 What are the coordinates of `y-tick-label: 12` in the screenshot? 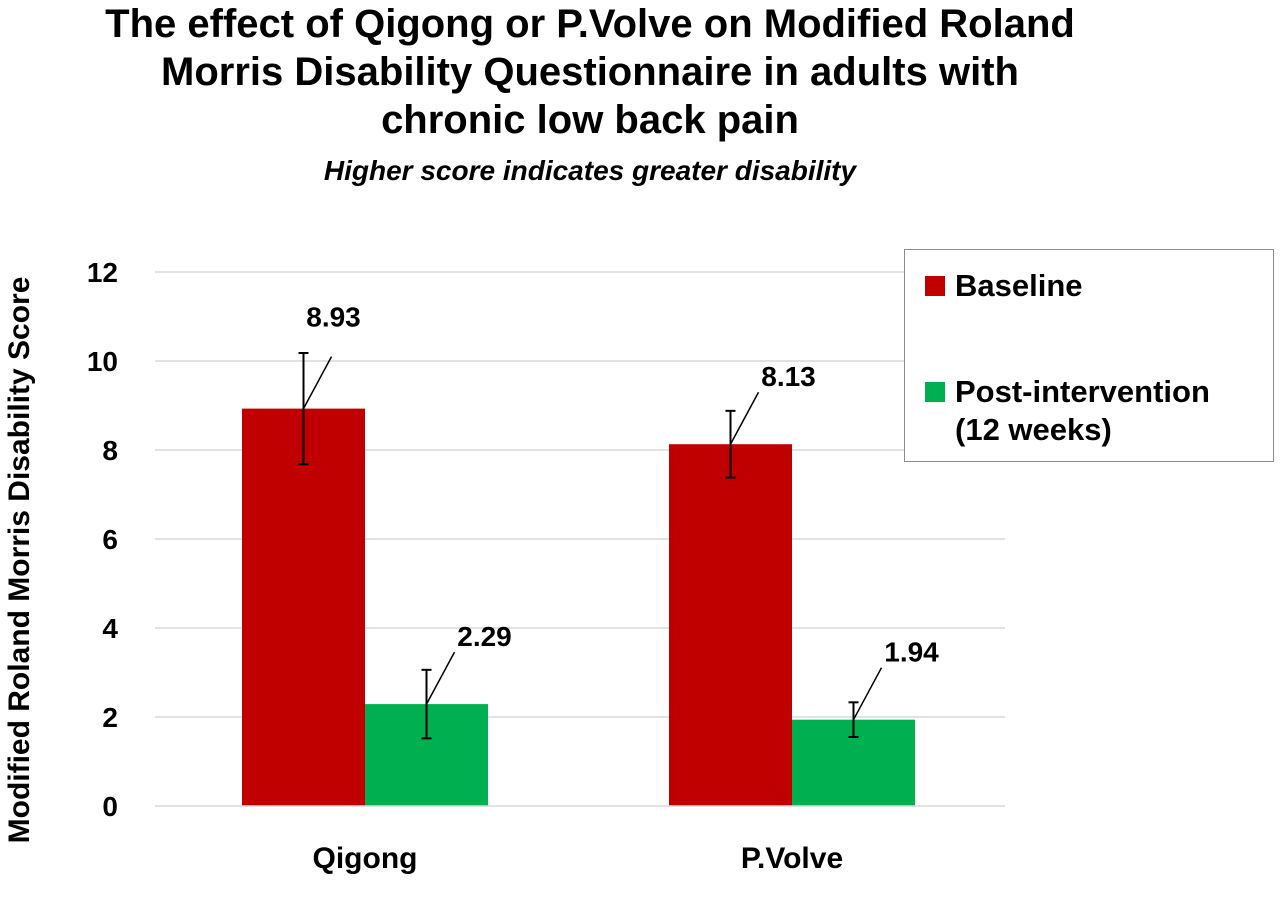 It's located at (102, 272).